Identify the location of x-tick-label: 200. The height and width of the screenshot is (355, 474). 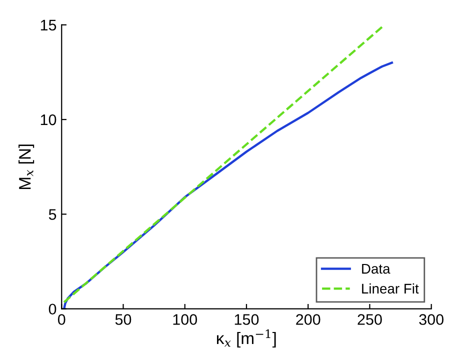
(308, 319).